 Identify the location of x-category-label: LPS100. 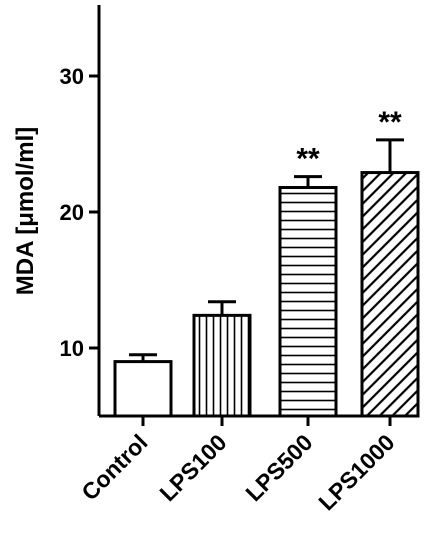
(192, 467).